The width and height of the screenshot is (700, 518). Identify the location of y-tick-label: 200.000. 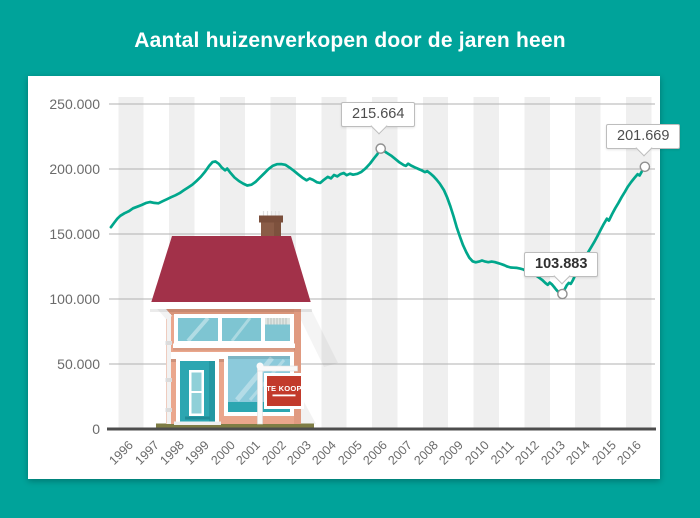
(74, 169).